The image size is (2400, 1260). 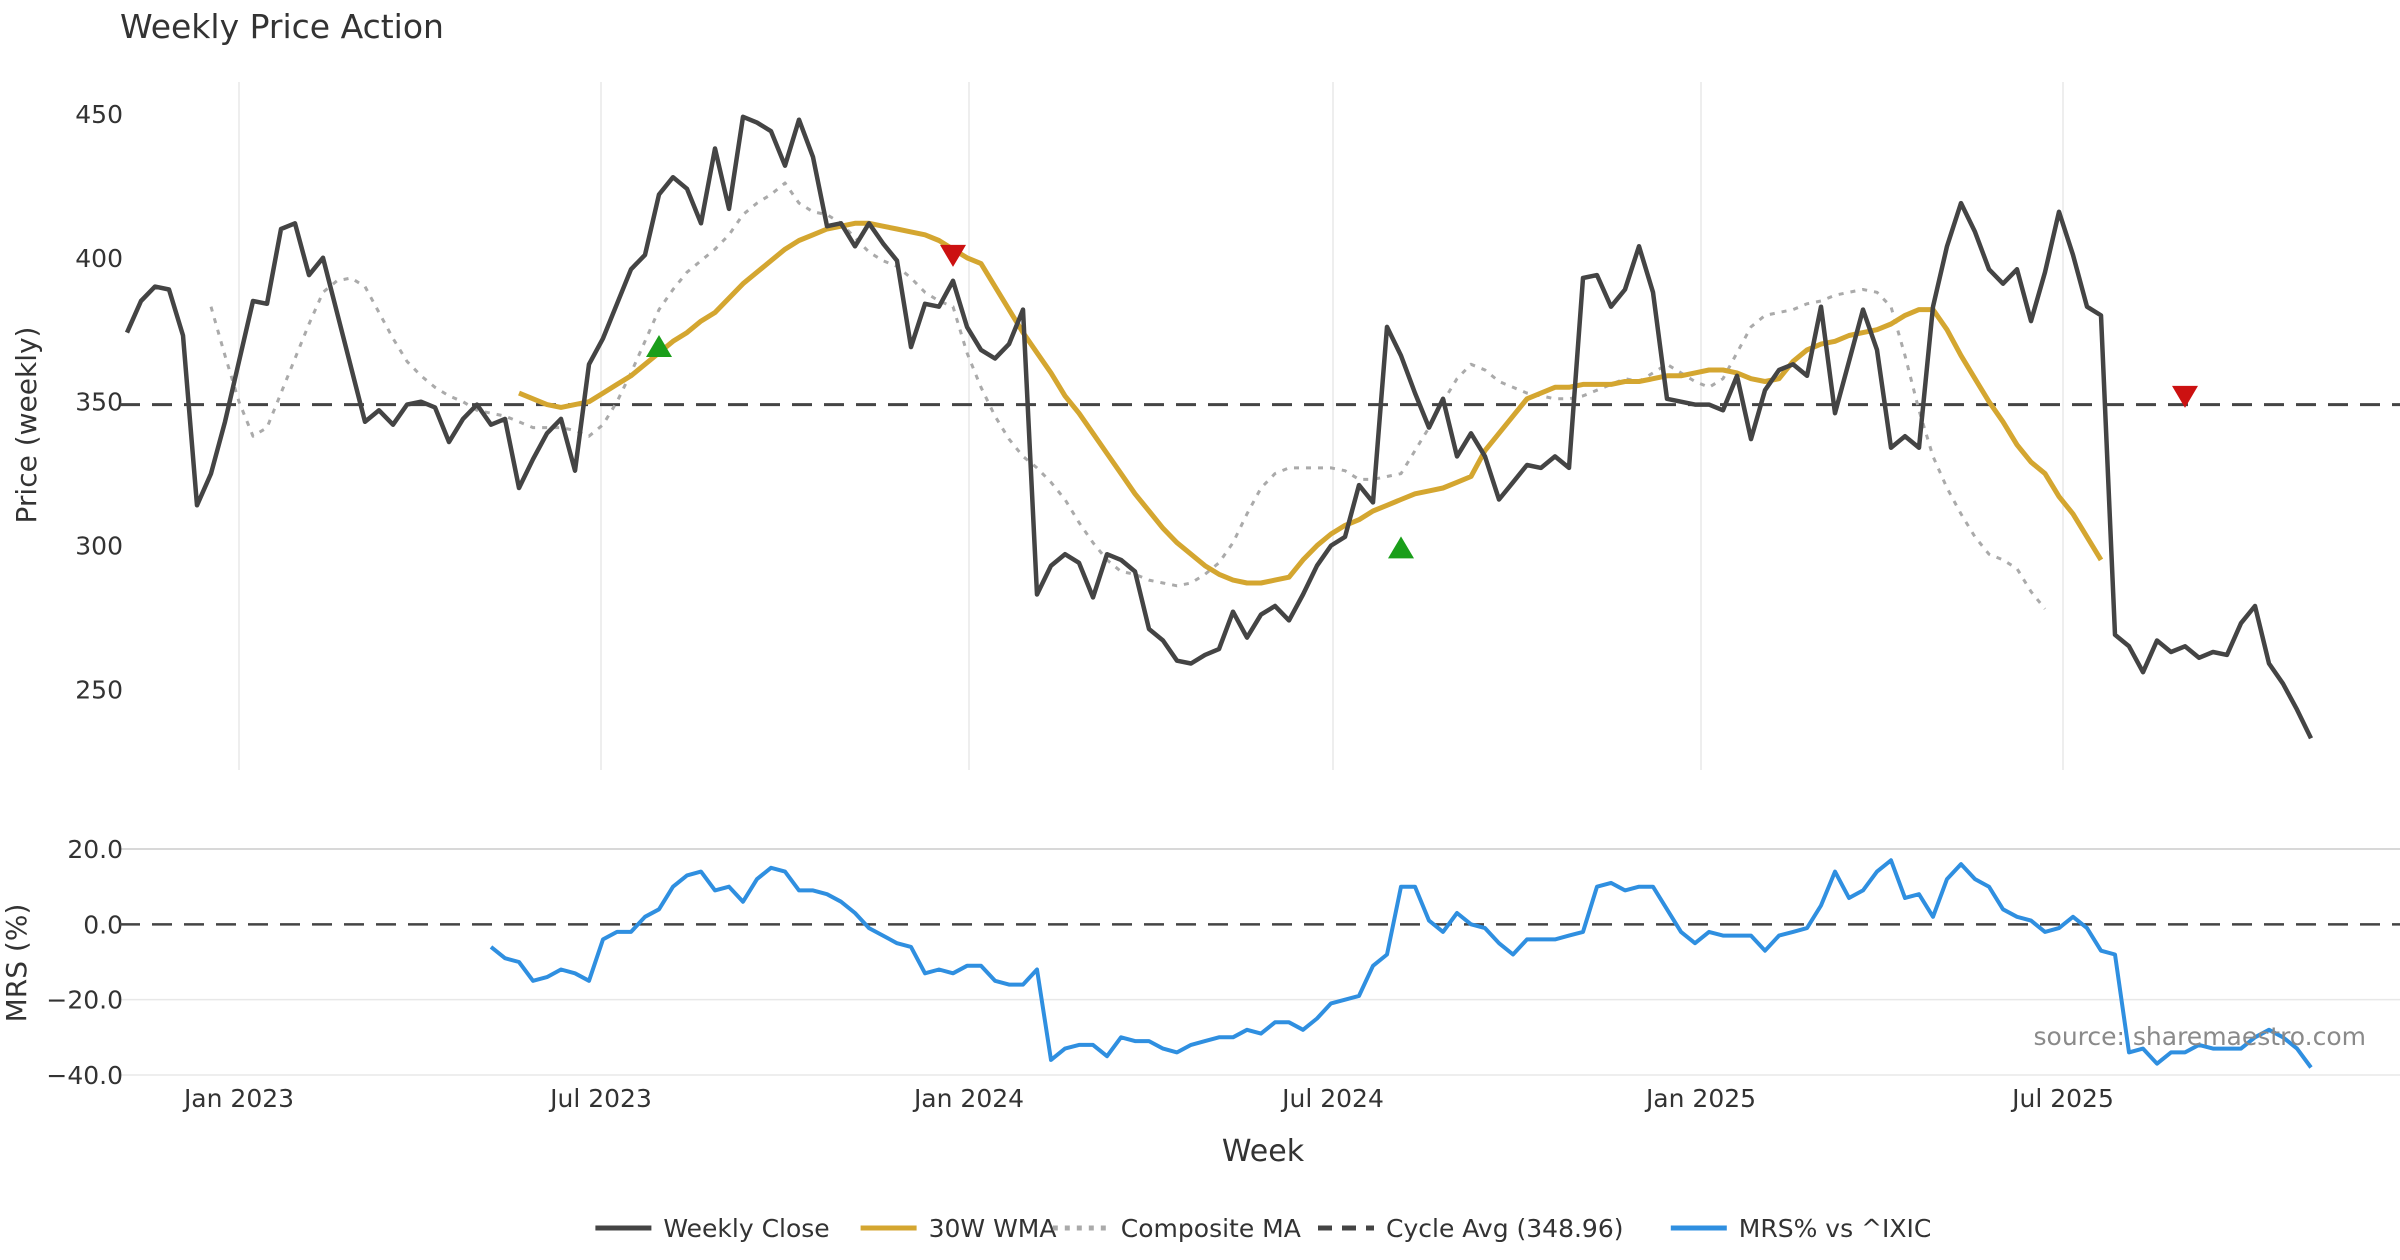 What do you see at coordinates (99, 546) in the screenshot?
I see `price-y-tick-label: 300` at bounding box center [99, 546].